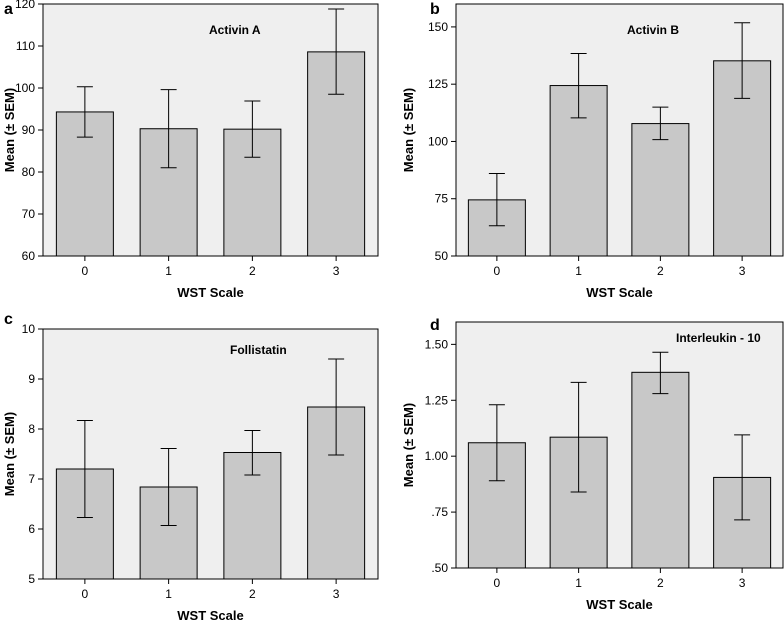  Describe the element at coordinates (25, 46) in the screenshot. I see `y-tick-label: 110` at that location.